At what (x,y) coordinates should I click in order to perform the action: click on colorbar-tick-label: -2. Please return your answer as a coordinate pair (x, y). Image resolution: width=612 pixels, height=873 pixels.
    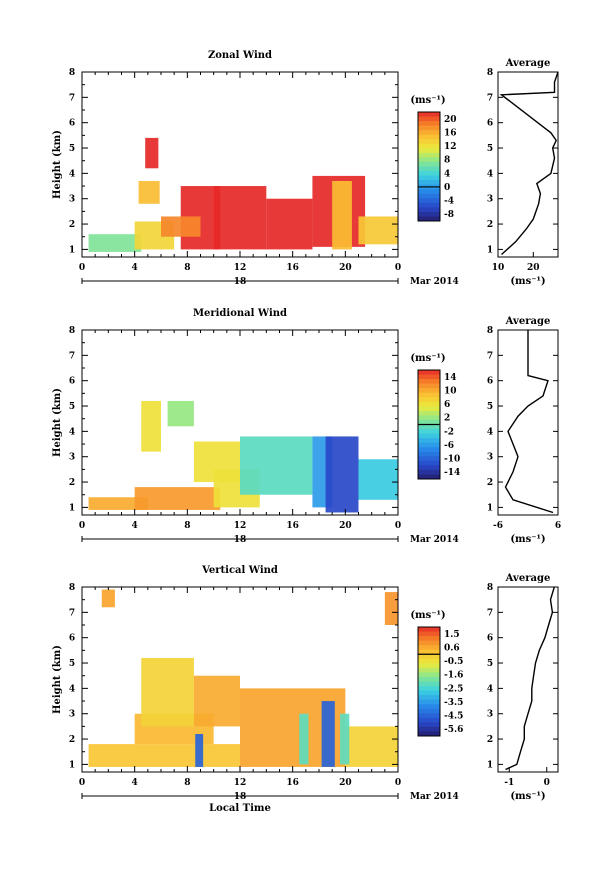
    Looking at the image, I should click on (449, 432).